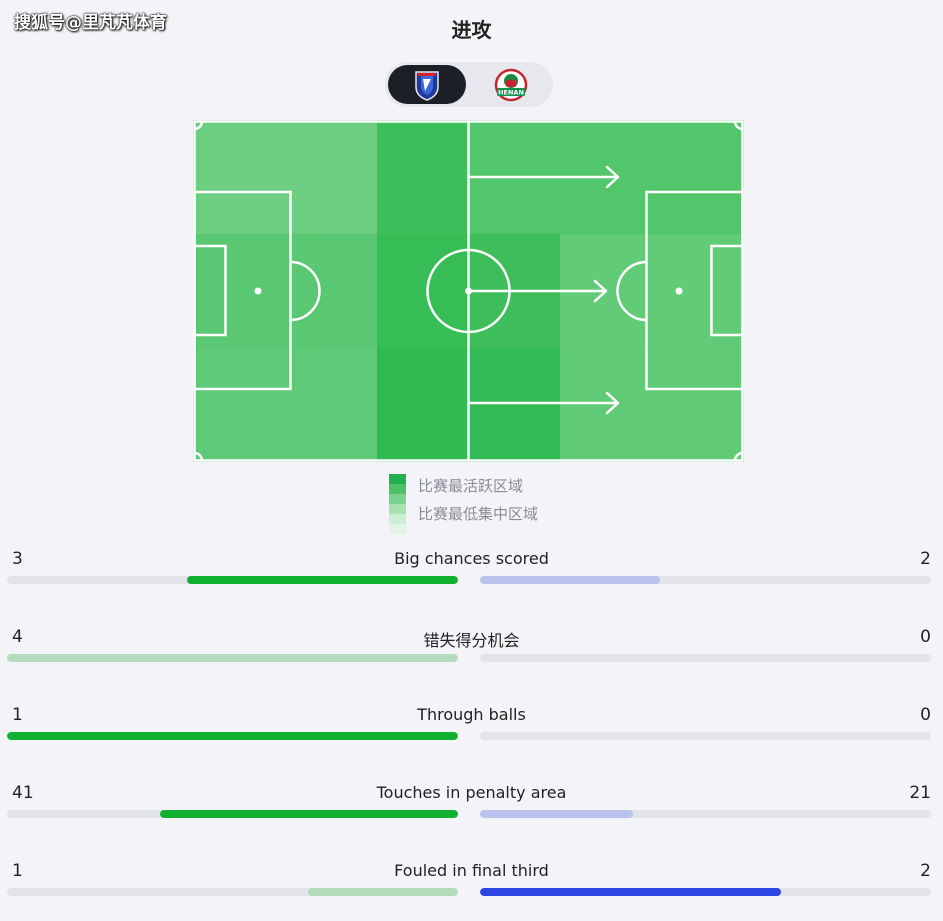 Image resolution: width=943 pixels, height=921 pixels. Describe the element at coordinates (471, 891) in the screenshot. I see `stat-row: 1 Fouled in final third 2` at that location.